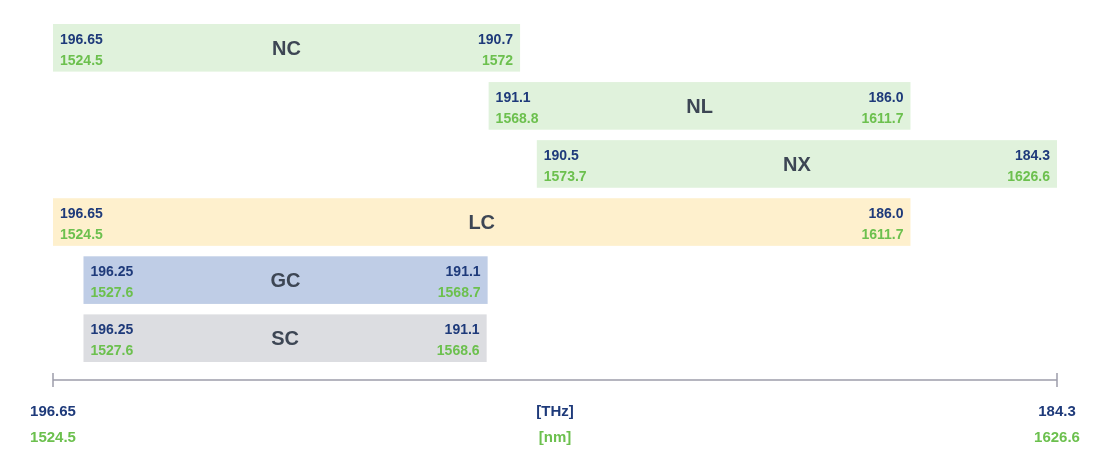  What do you see at coordinates (497, 60) in the screenshot?
I see `annotation: 1572` at bounding box center [497, 60].